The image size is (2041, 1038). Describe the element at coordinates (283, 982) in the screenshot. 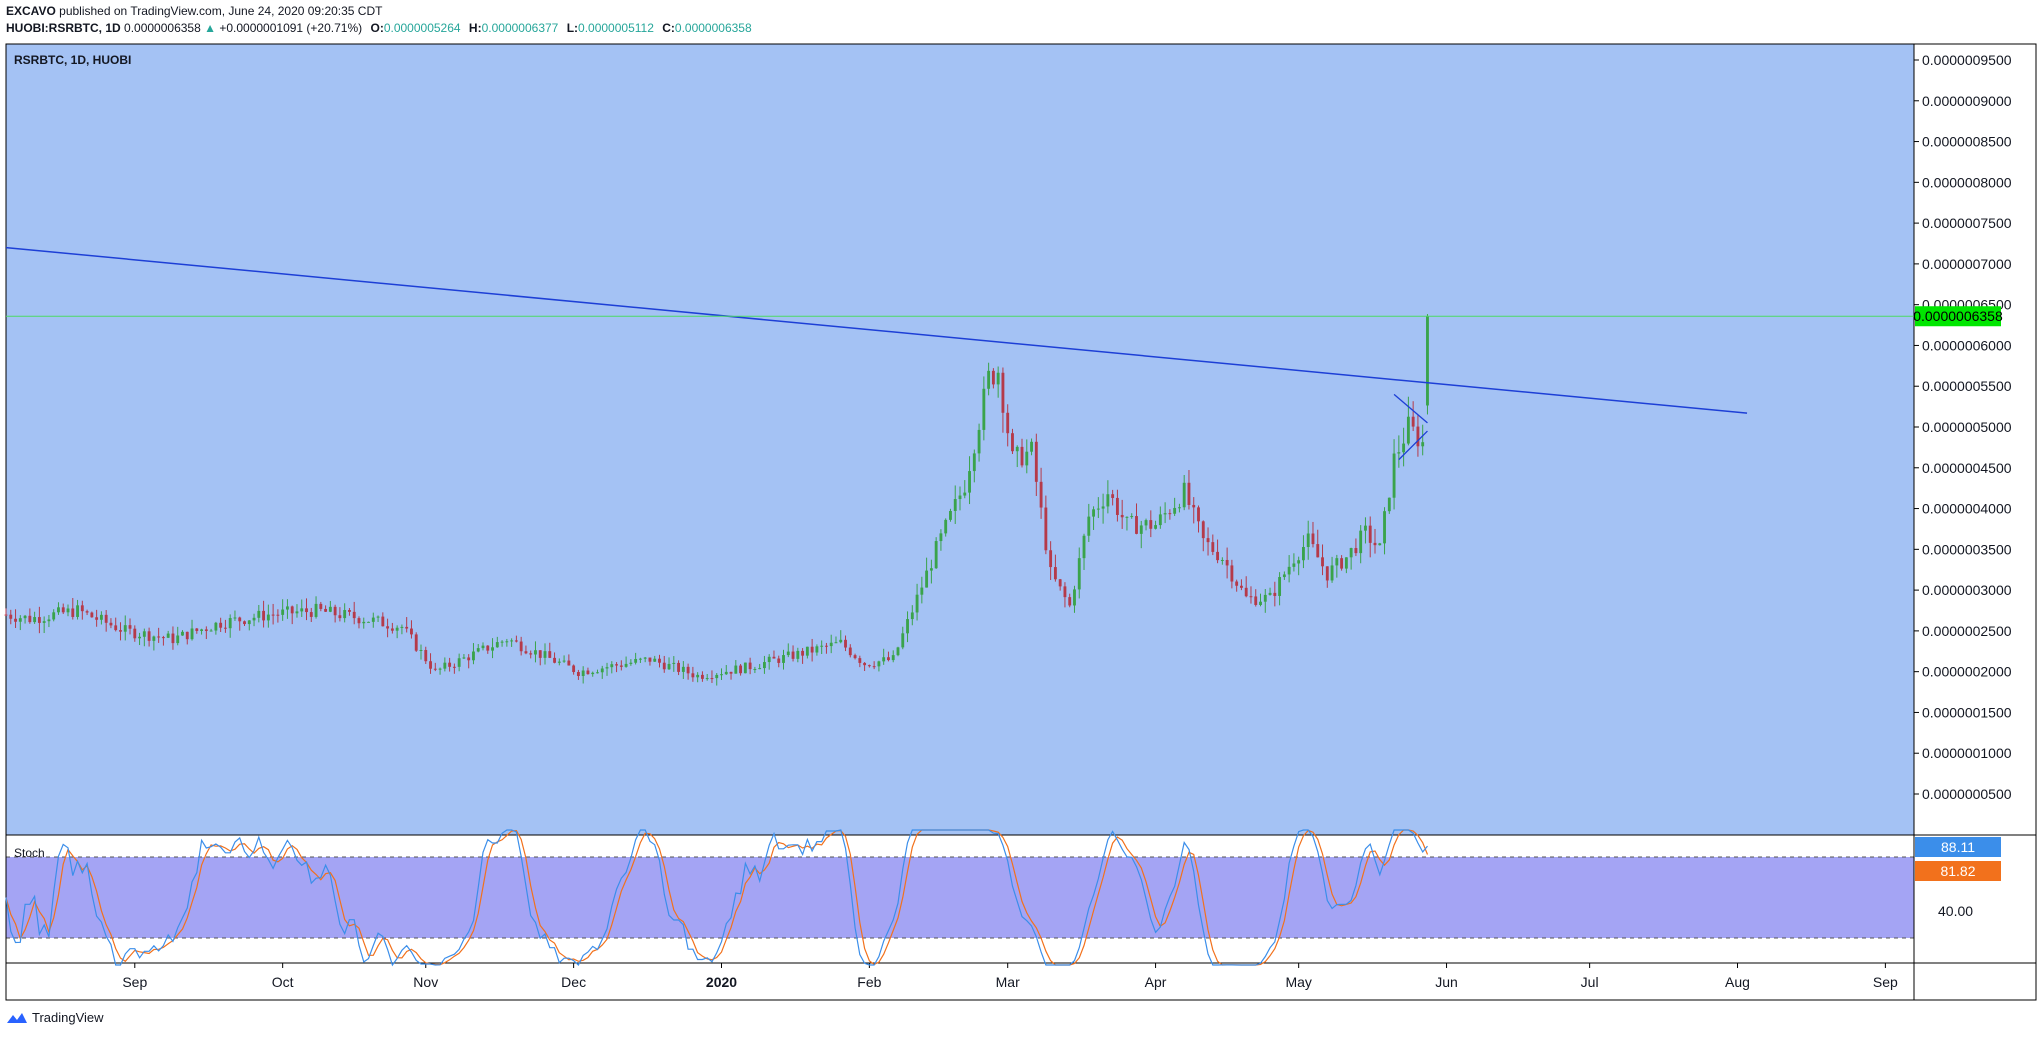

I see `x-tick-label: Oct` at that location.